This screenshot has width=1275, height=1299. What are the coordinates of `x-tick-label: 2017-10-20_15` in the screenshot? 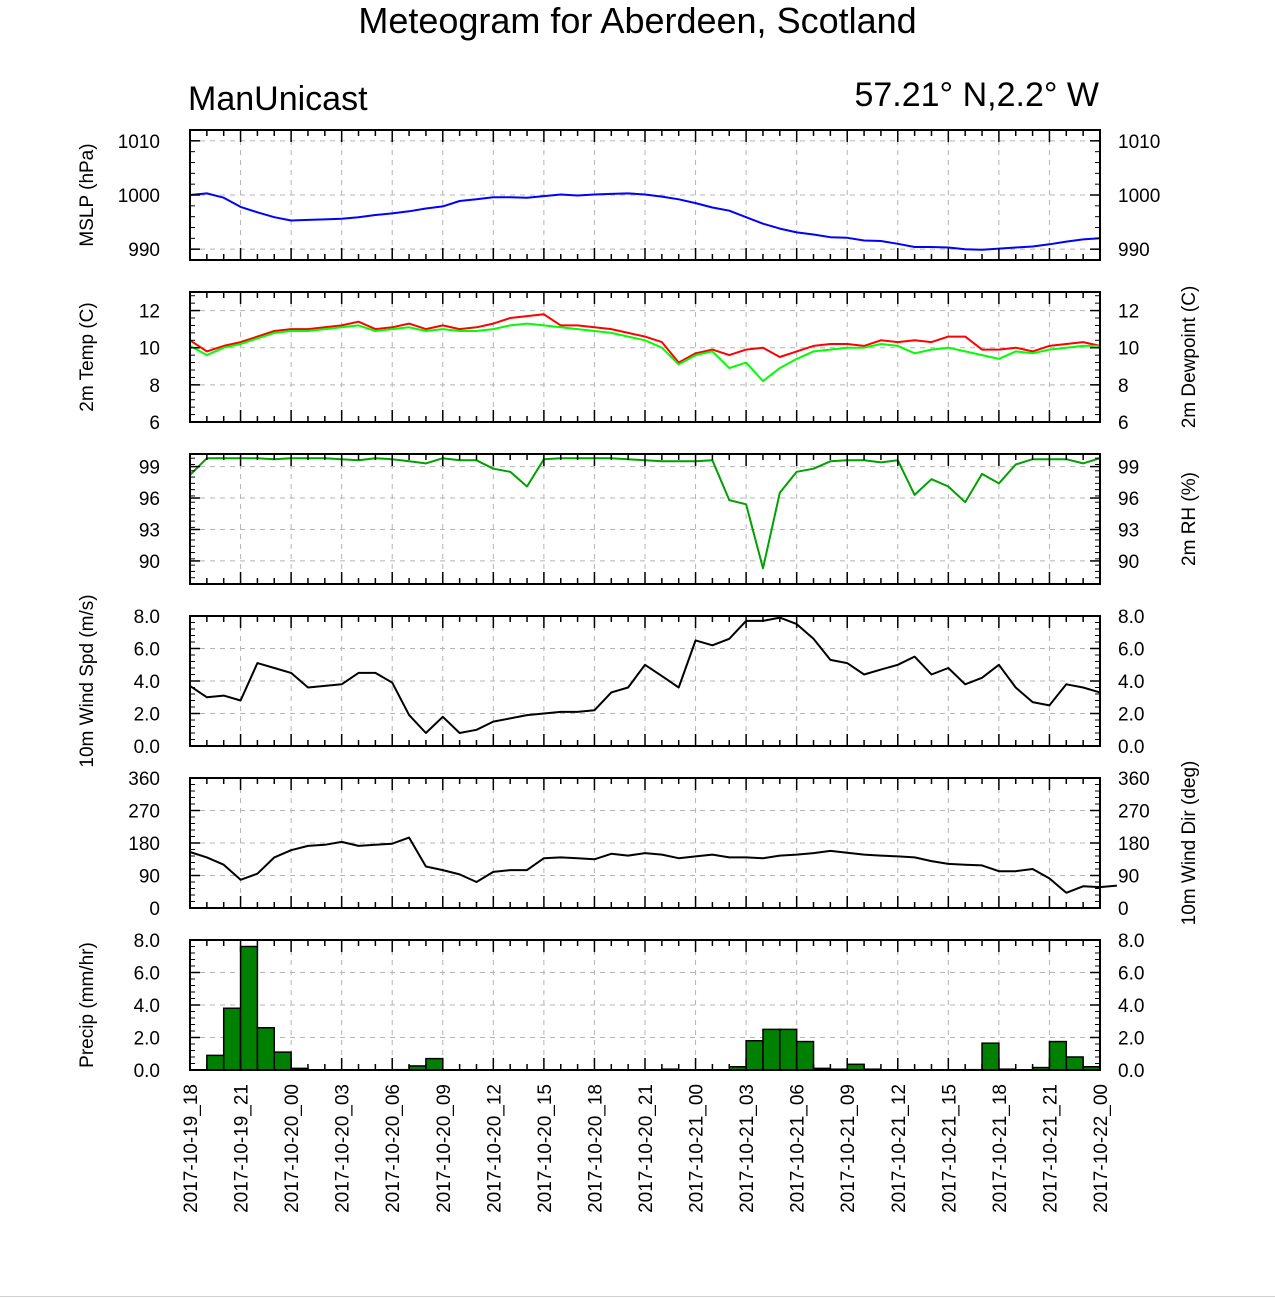 It's located at (545, 1148).